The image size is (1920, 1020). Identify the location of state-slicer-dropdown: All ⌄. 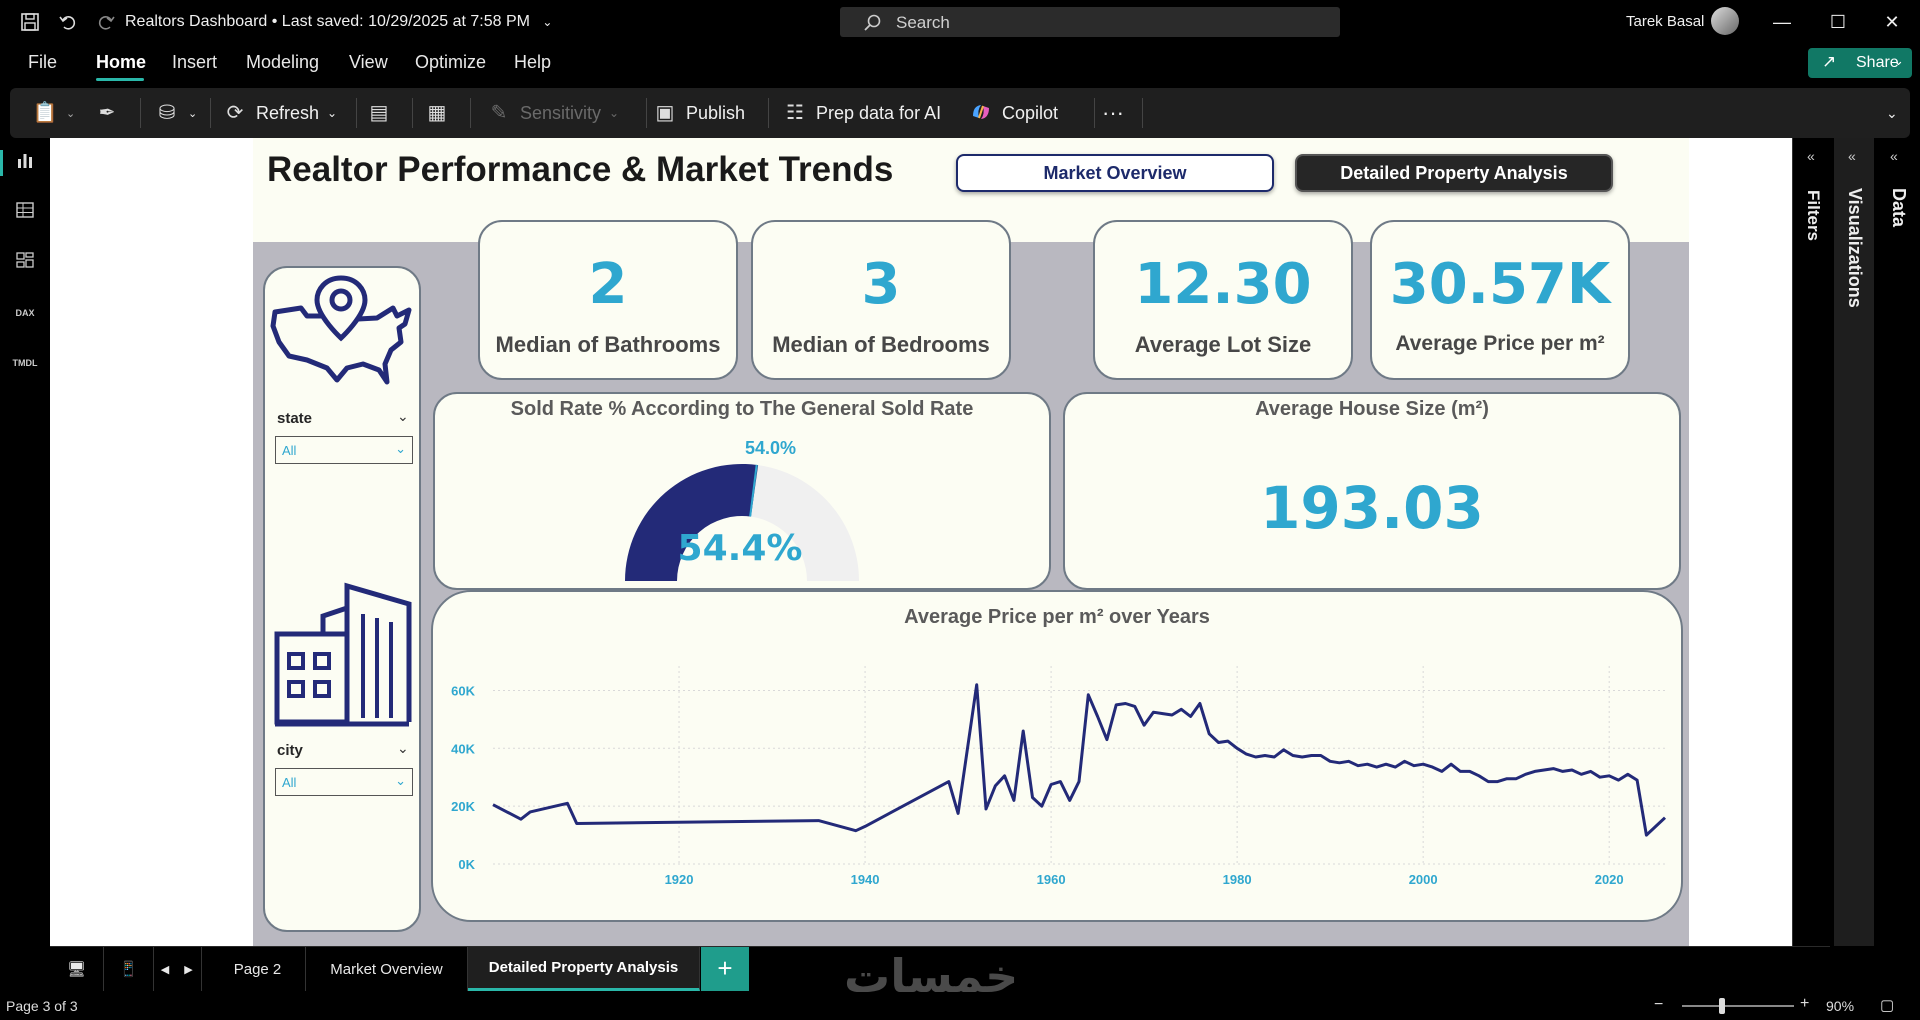
(344, 450).